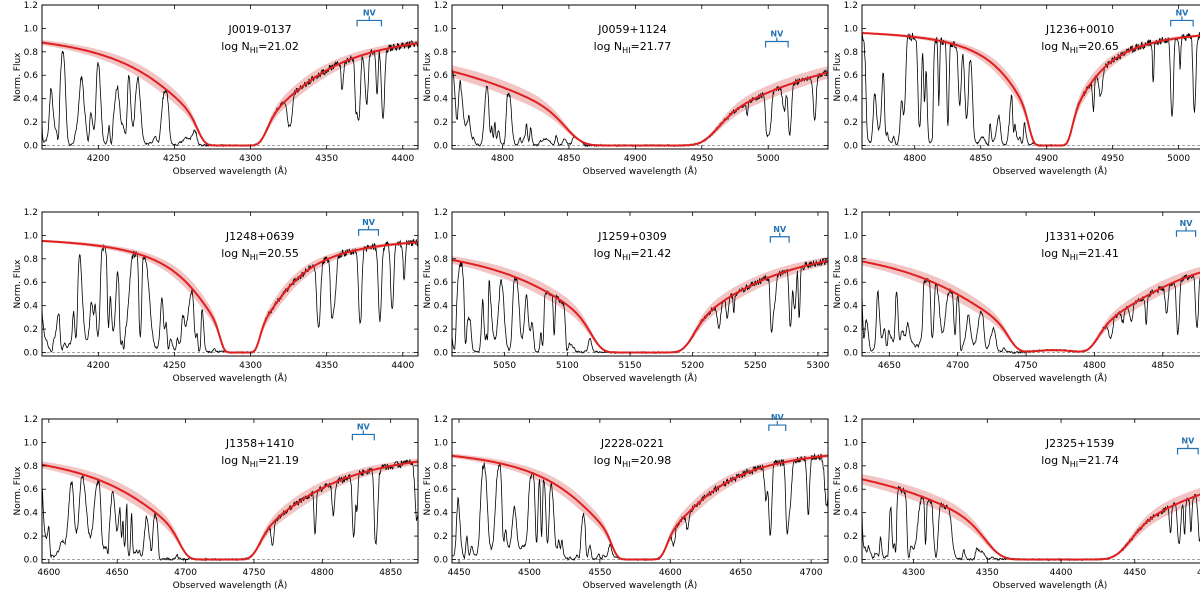 This screenshot has width=1200, height=595. What do you see at coordinates (957, 366) in the screenshot?
I see `x-tick-label: 4700` at bounding box center [957, 366].